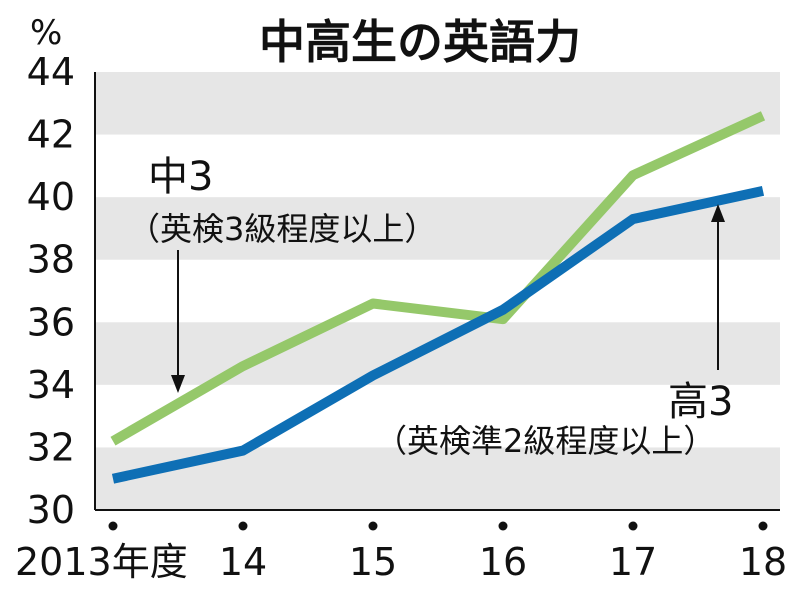  What do you see at coordinates (180, 177) in the screenshot?
I see `series-label-middle-school: 中3` at bounding box center [180, 177].